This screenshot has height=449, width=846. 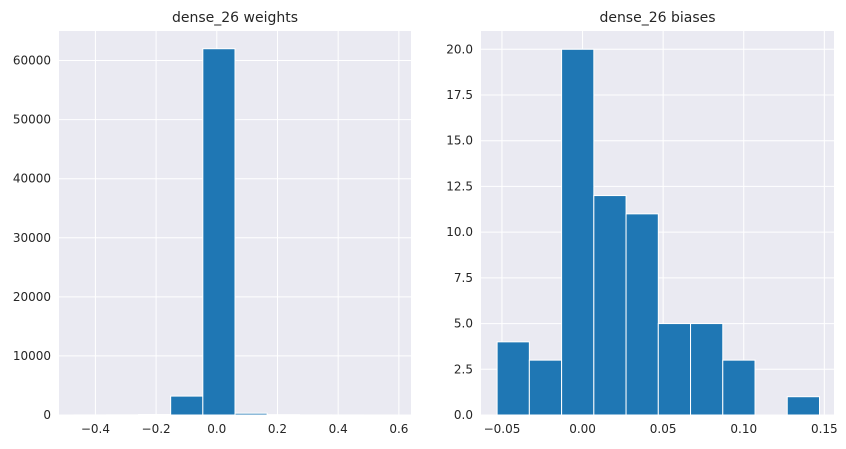 What do you see at coordinates (32, 120) in the screenshot?
I see `weights-y-tick-label: 50000` at bounding box center [32, 120].